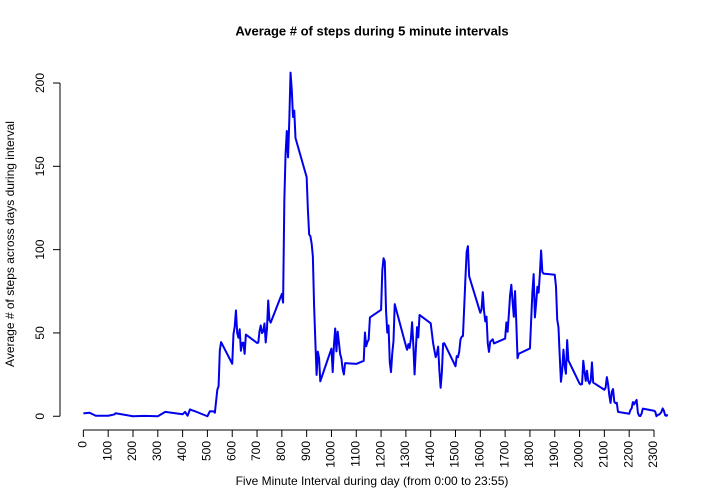  What do you see at coordinates (479, 454) in the screenshot?
I see `x-tick-label: 1600` at bounding box center [479, 454].